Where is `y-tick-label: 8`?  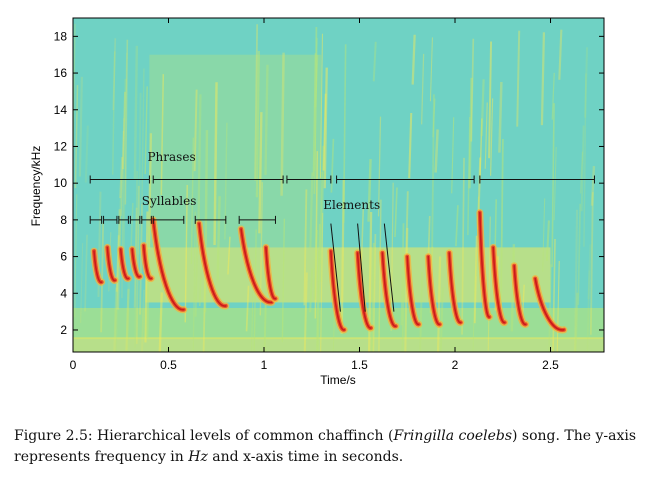
y-tick-label: 8 is located at coordinates (63, 220).